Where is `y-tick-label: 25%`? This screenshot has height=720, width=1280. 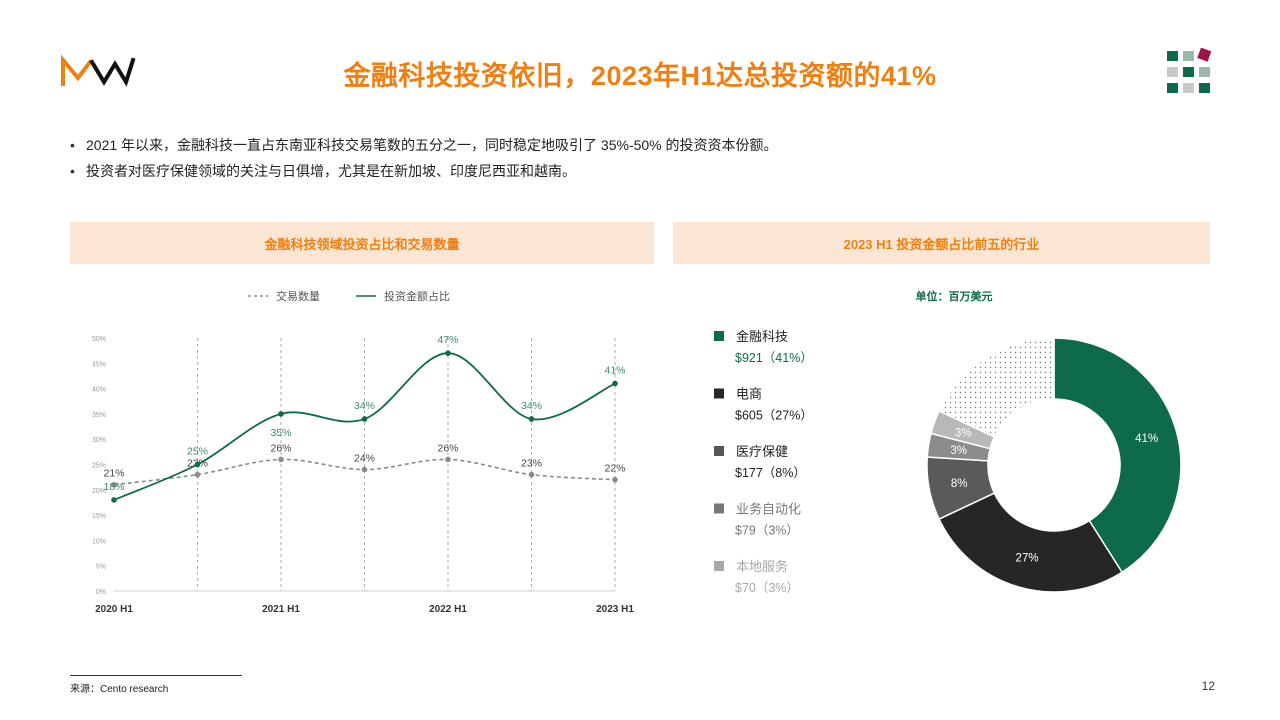
y-tick-label: 25% is located at coordinates (99, 466).